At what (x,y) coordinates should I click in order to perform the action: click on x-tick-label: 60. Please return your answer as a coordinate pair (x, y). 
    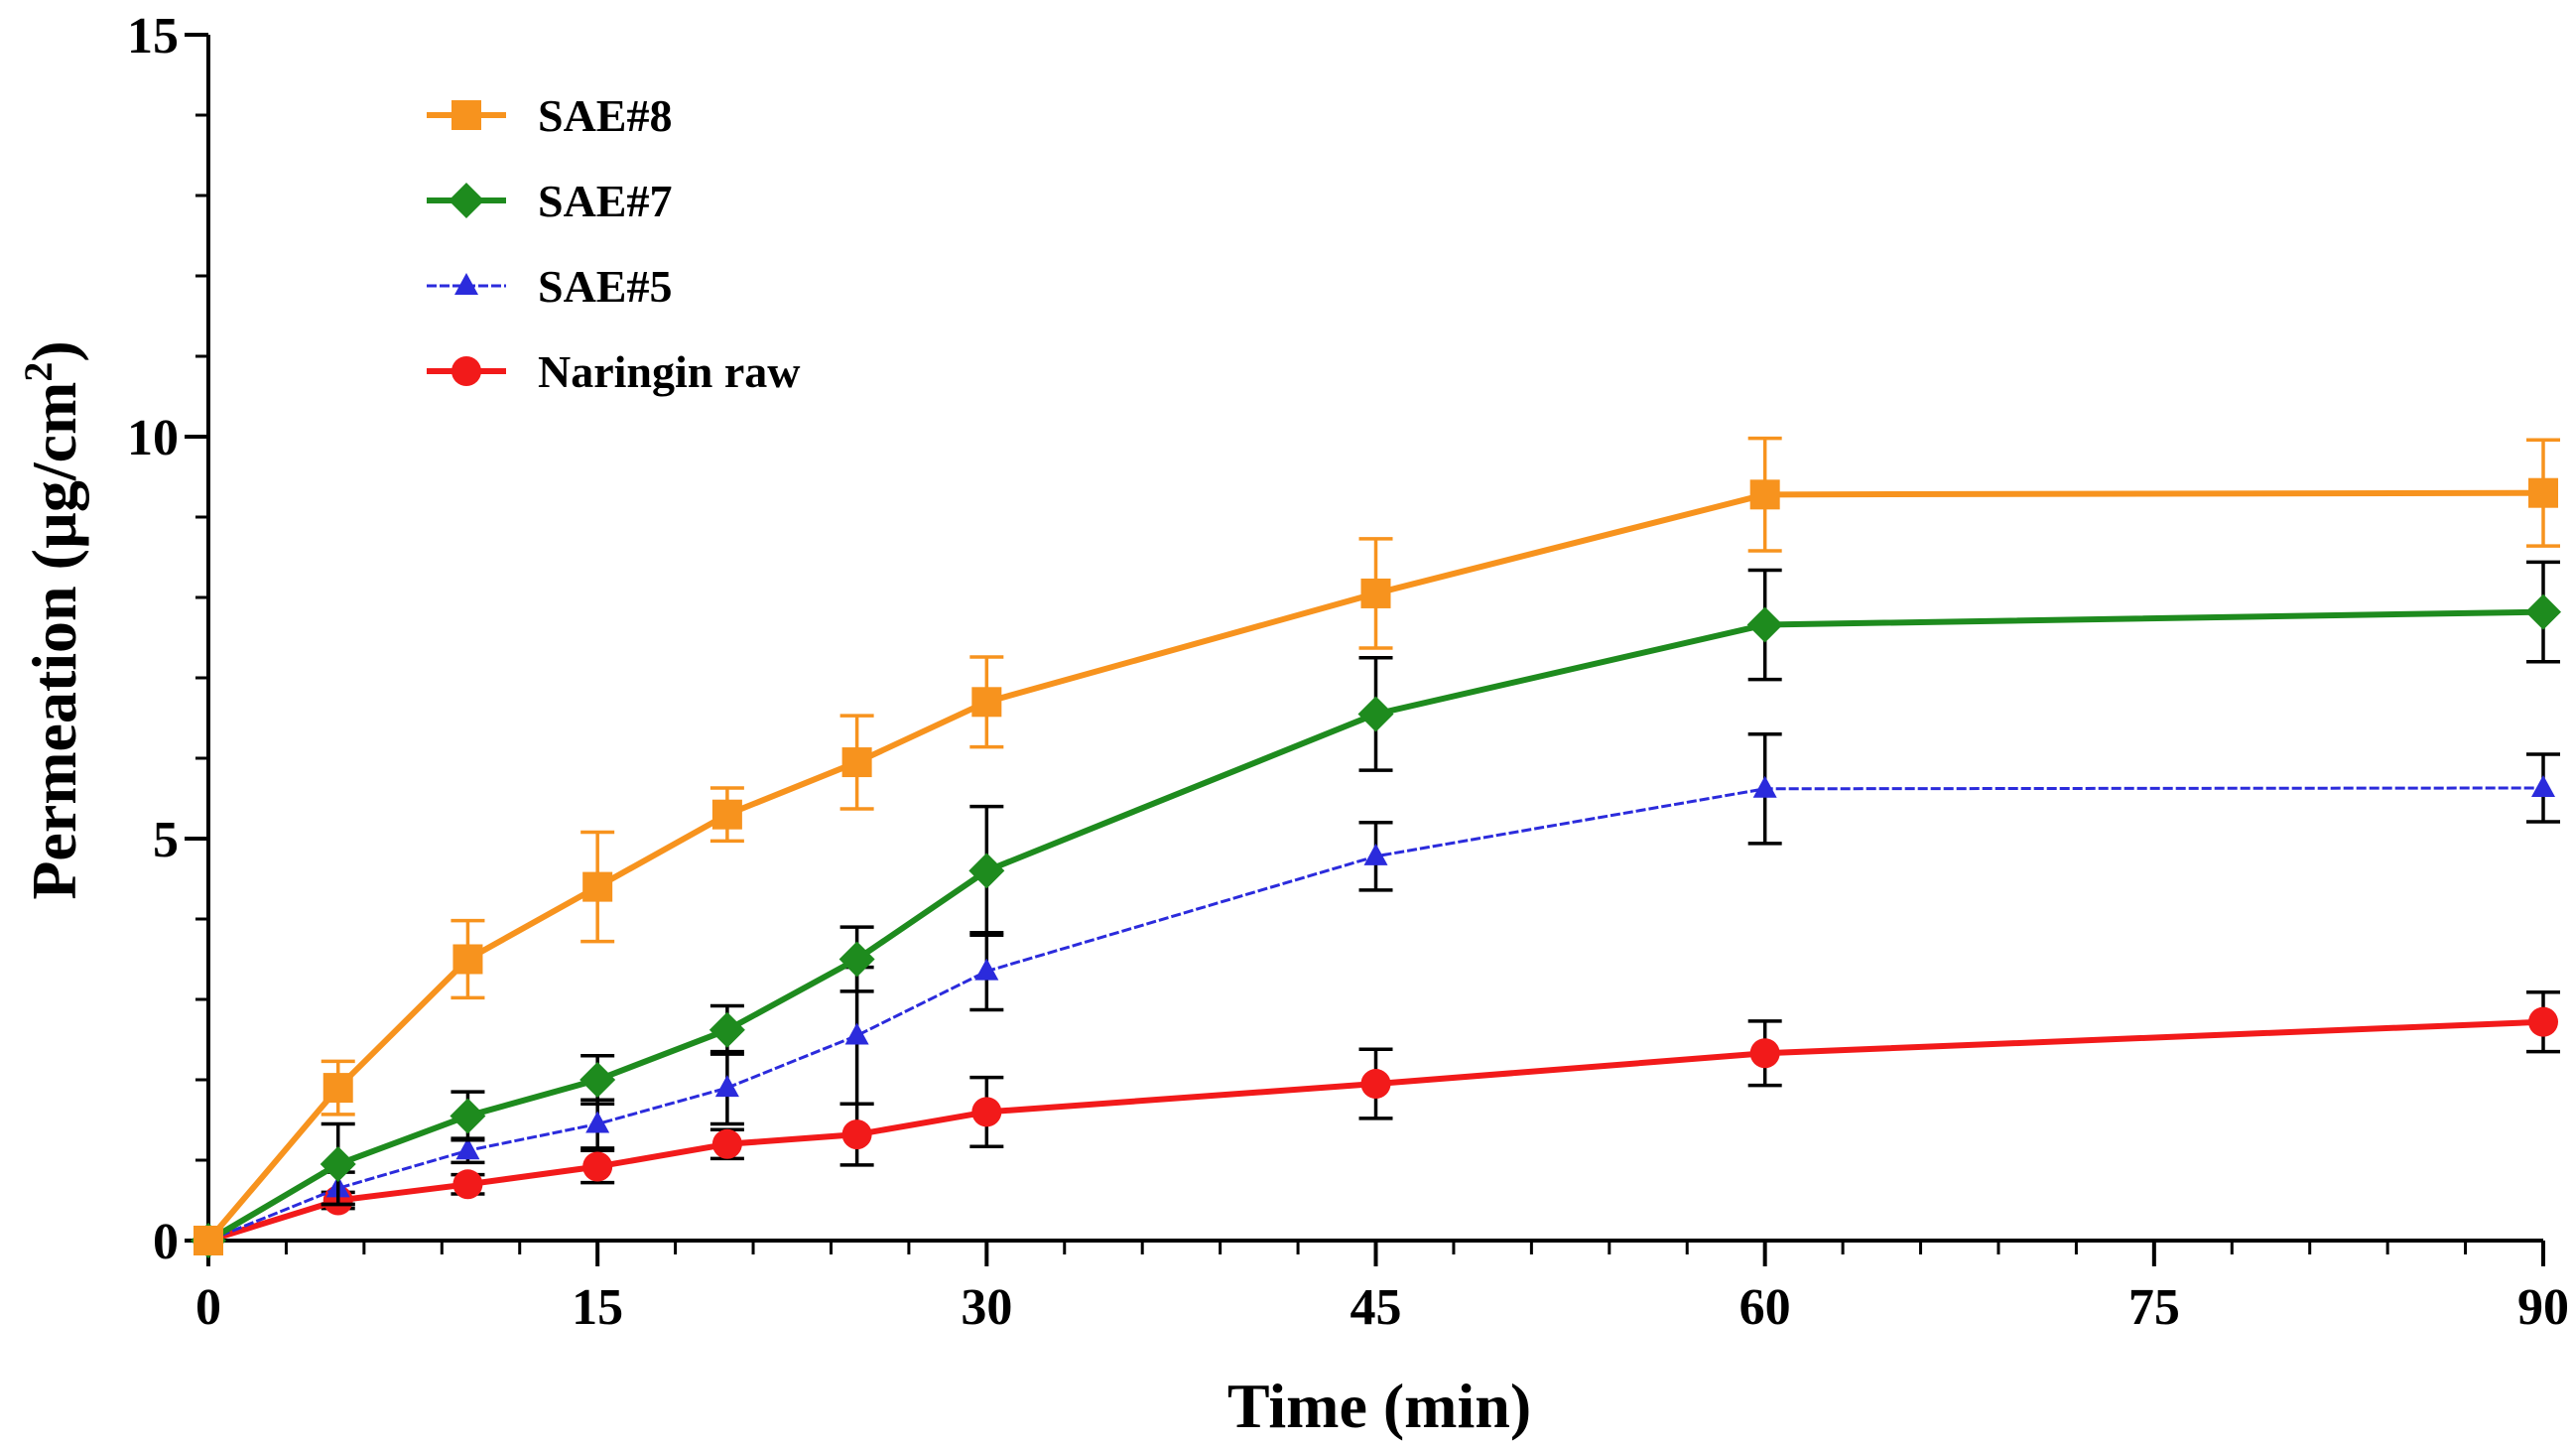
    Looking at the image, I should click on (1765, 1307).